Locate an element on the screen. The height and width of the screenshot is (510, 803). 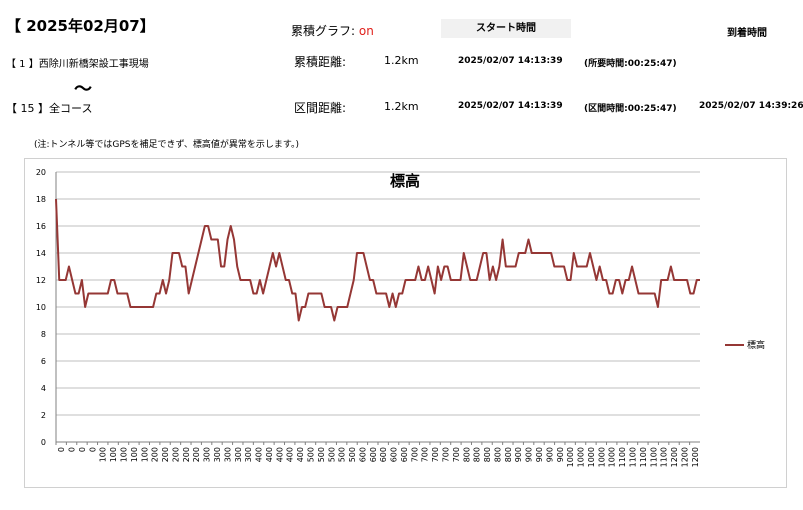
y-tick-label: 6 is located at coordinates (43, 361).